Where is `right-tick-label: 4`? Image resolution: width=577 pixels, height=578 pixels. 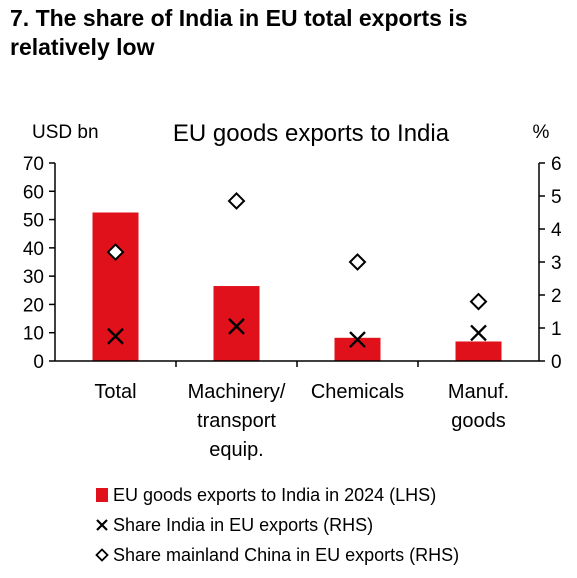
right-tick-label: 4 is located at coordinates (556, 230).